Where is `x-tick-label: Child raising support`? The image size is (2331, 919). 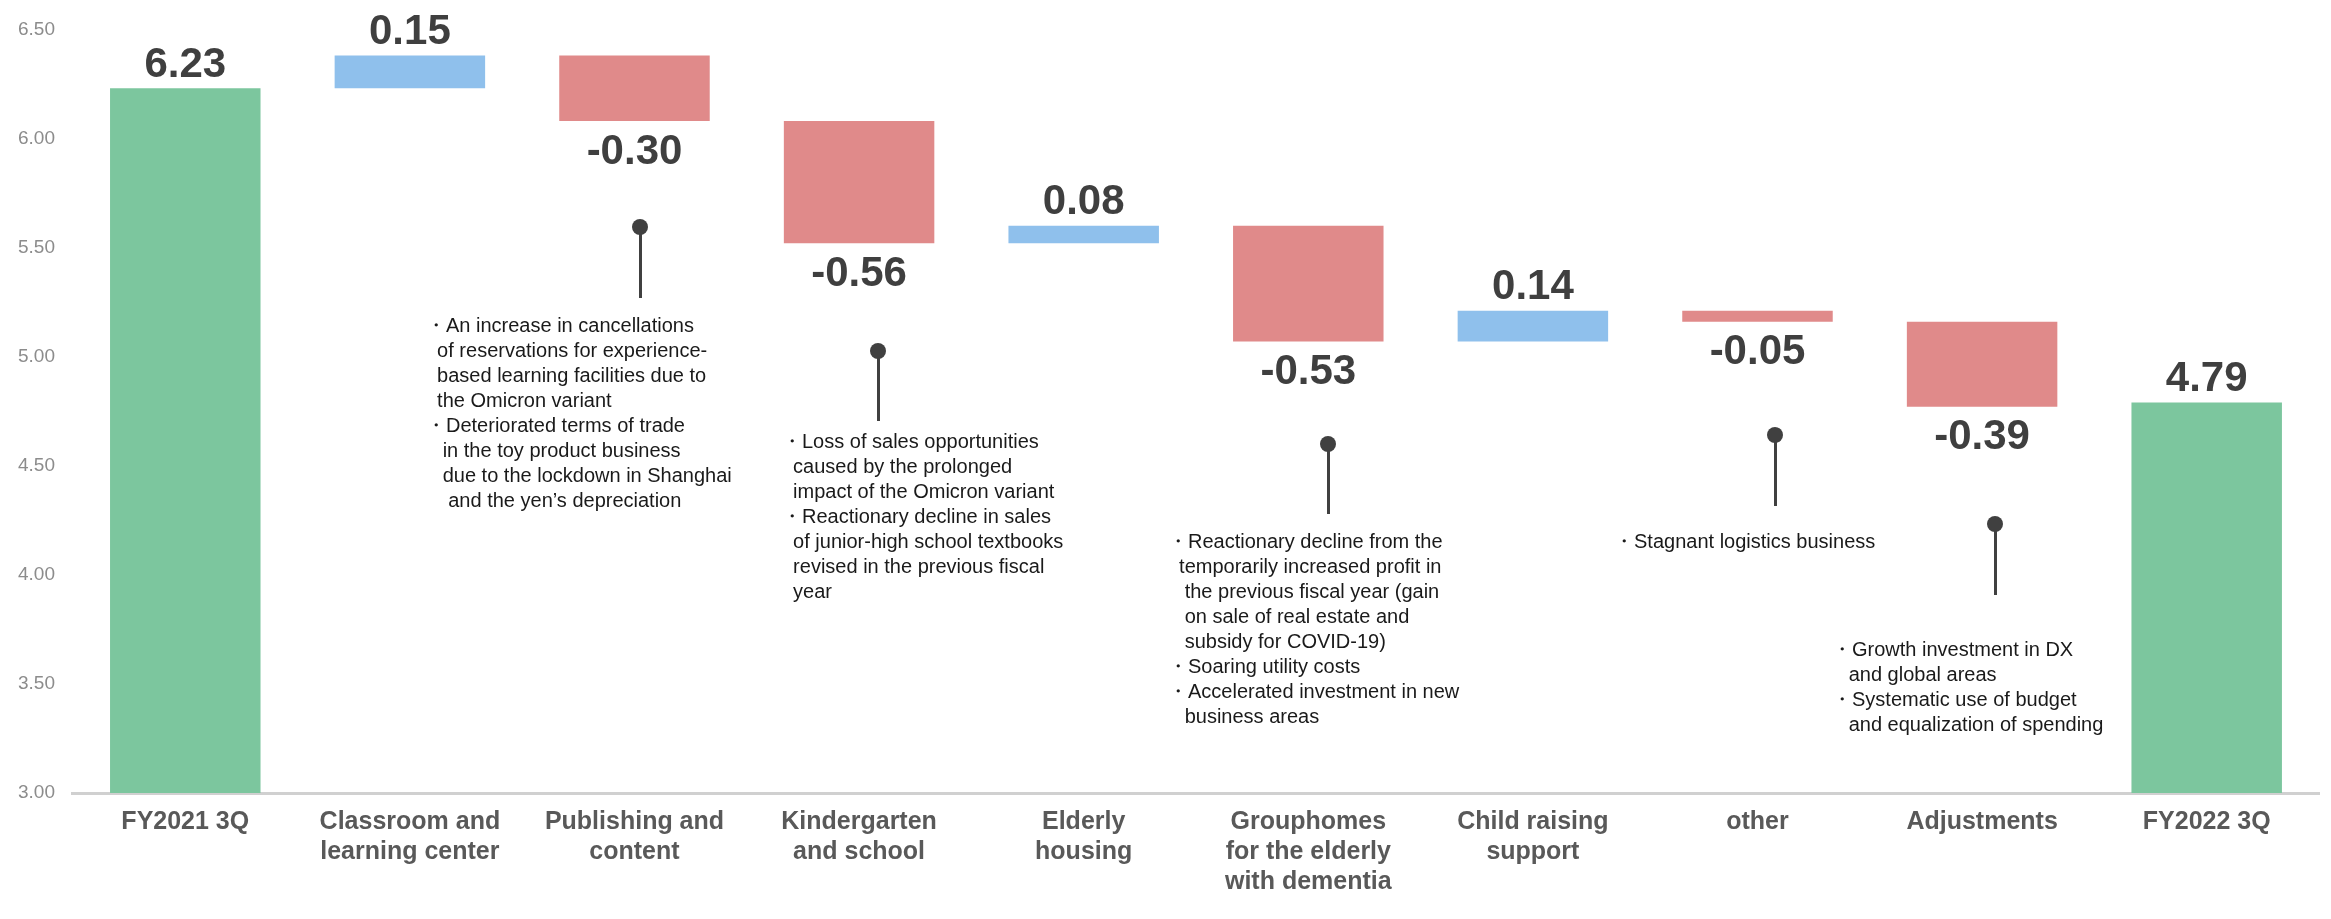 x-tick-label: Child raising support is located at coordinates (1533, 834).